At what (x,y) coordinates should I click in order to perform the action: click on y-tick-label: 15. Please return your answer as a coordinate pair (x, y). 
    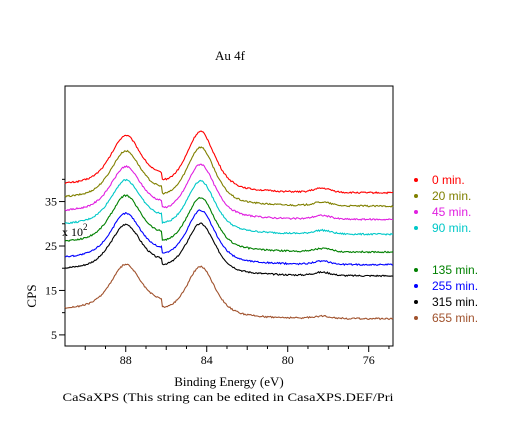
    Looking at the image, I should click on (51, 290).